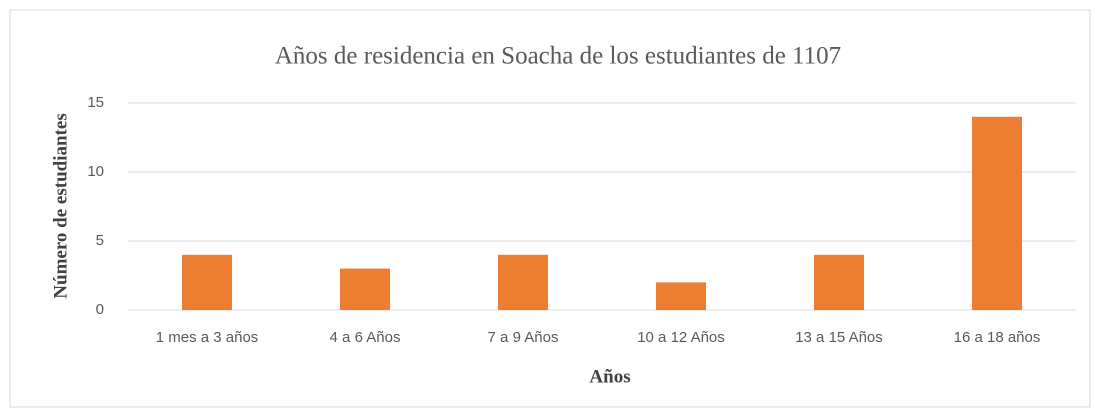  What do you see at coordinates (100, 309) in the screenshot?
I see `y-tick-label: 0` at bounding box center [100, 309].